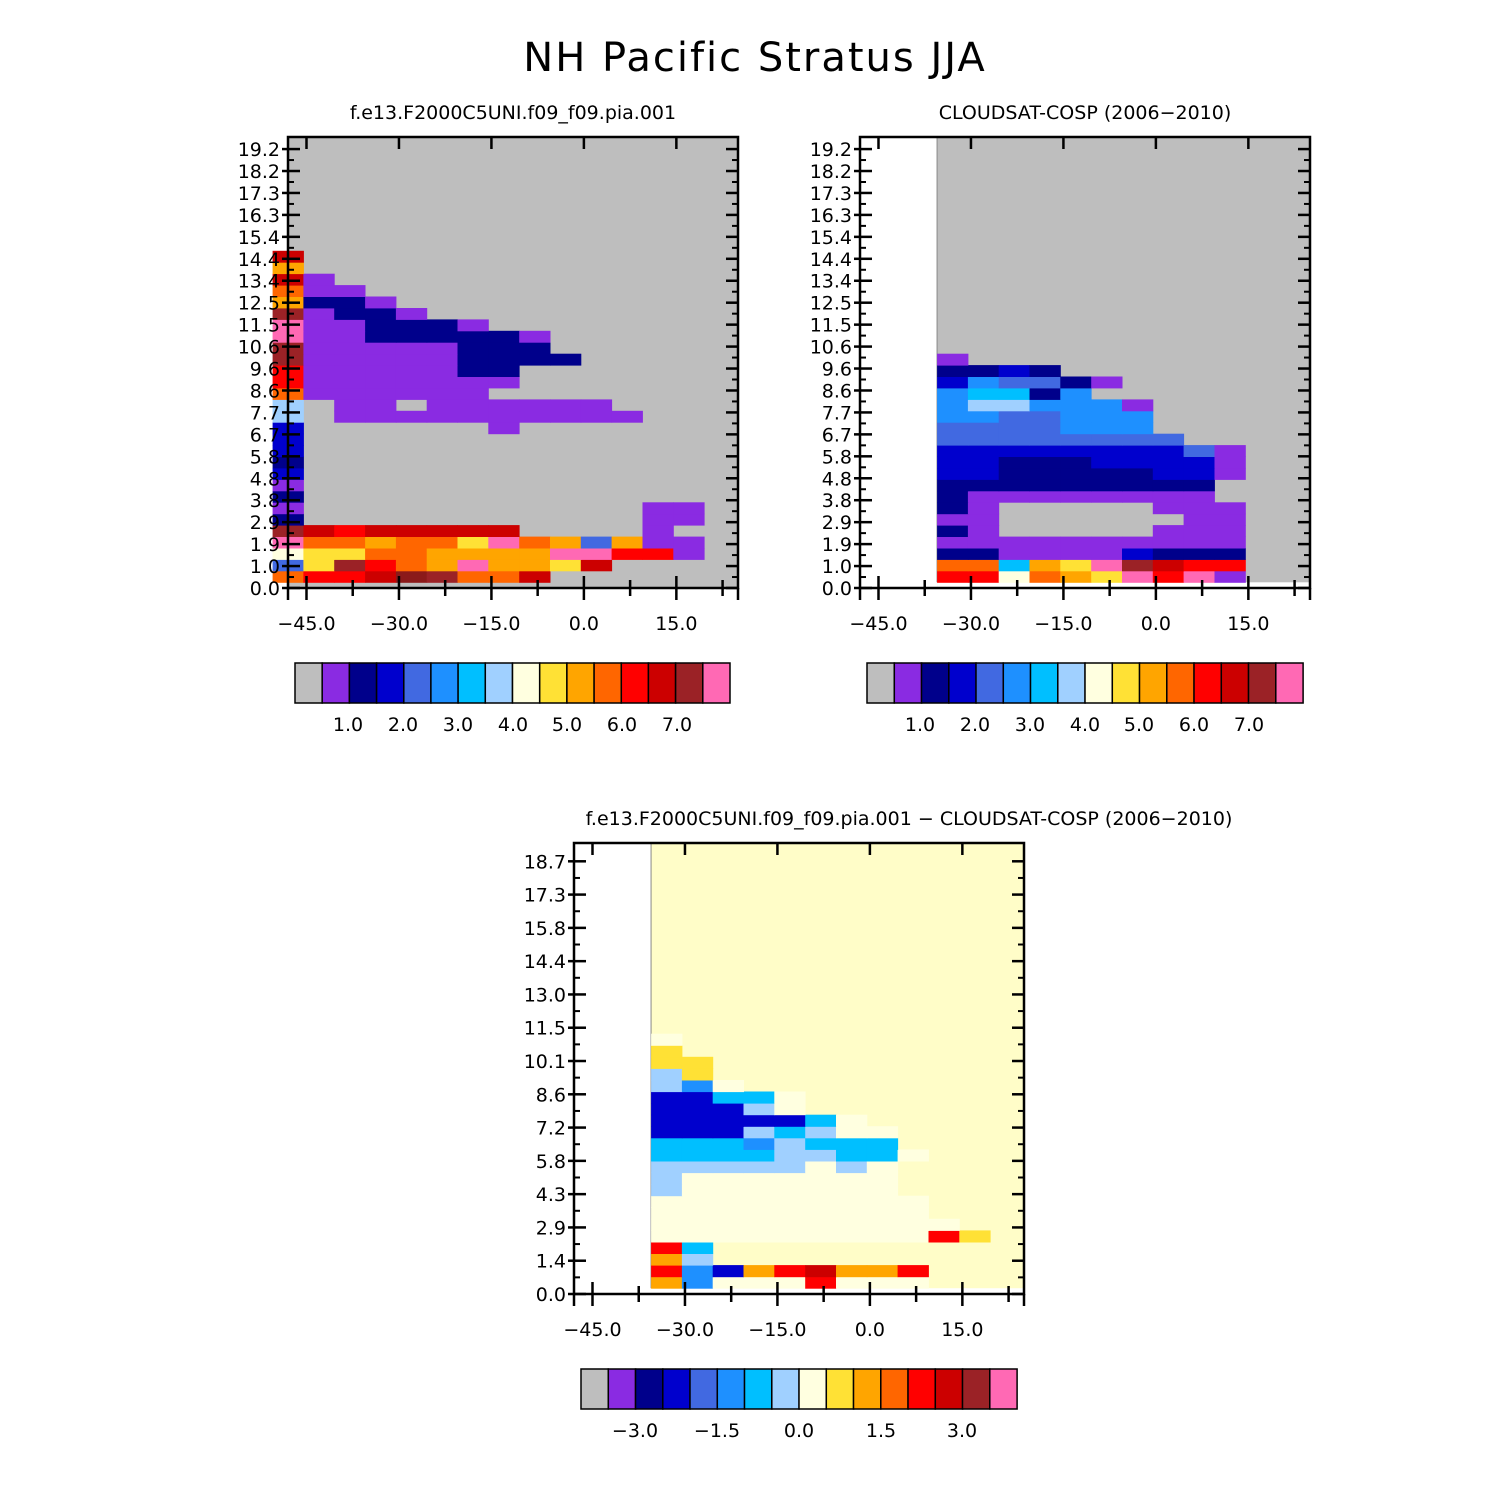 This screenshot has height=1510, width=1510. Describe the element at coordinates (551, 1262) in the screenshot. I see `y-tick-label: 1.4` at that location.